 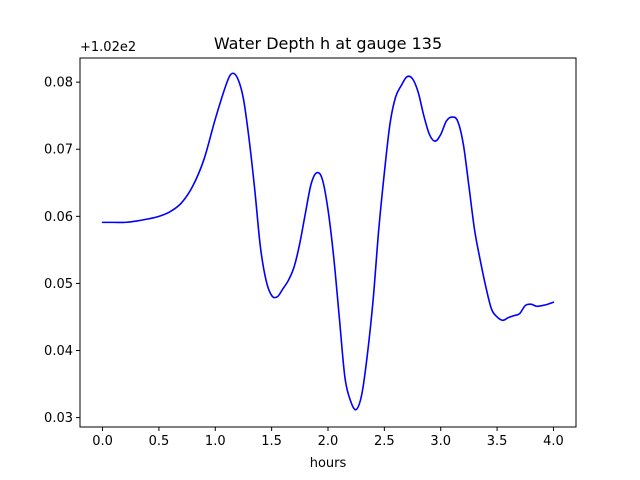 What do you see at coordinates (328, 43) in the screenshot?
I see `chart-title: Water Depth h at gauge 135` at bounding box center [328, 43].